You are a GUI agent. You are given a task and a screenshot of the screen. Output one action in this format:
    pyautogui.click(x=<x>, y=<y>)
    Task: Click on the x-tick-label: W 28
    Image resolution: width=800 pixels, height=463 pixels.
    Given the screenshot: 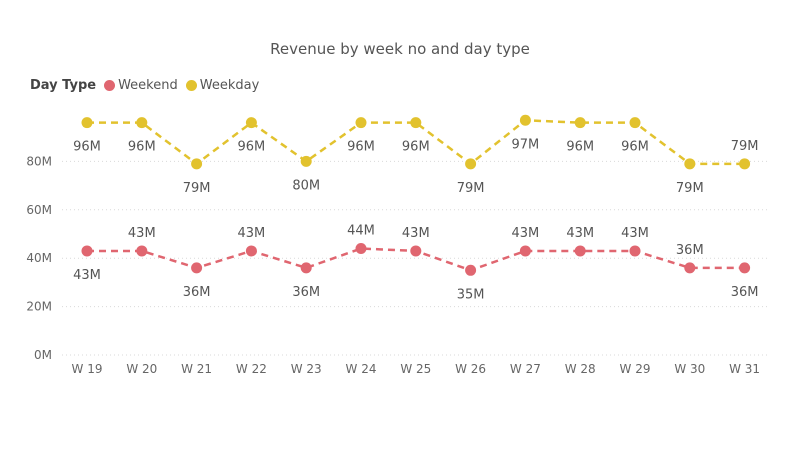 What is the action you would take?
    pyautogui.click(x=580, y=369)
    